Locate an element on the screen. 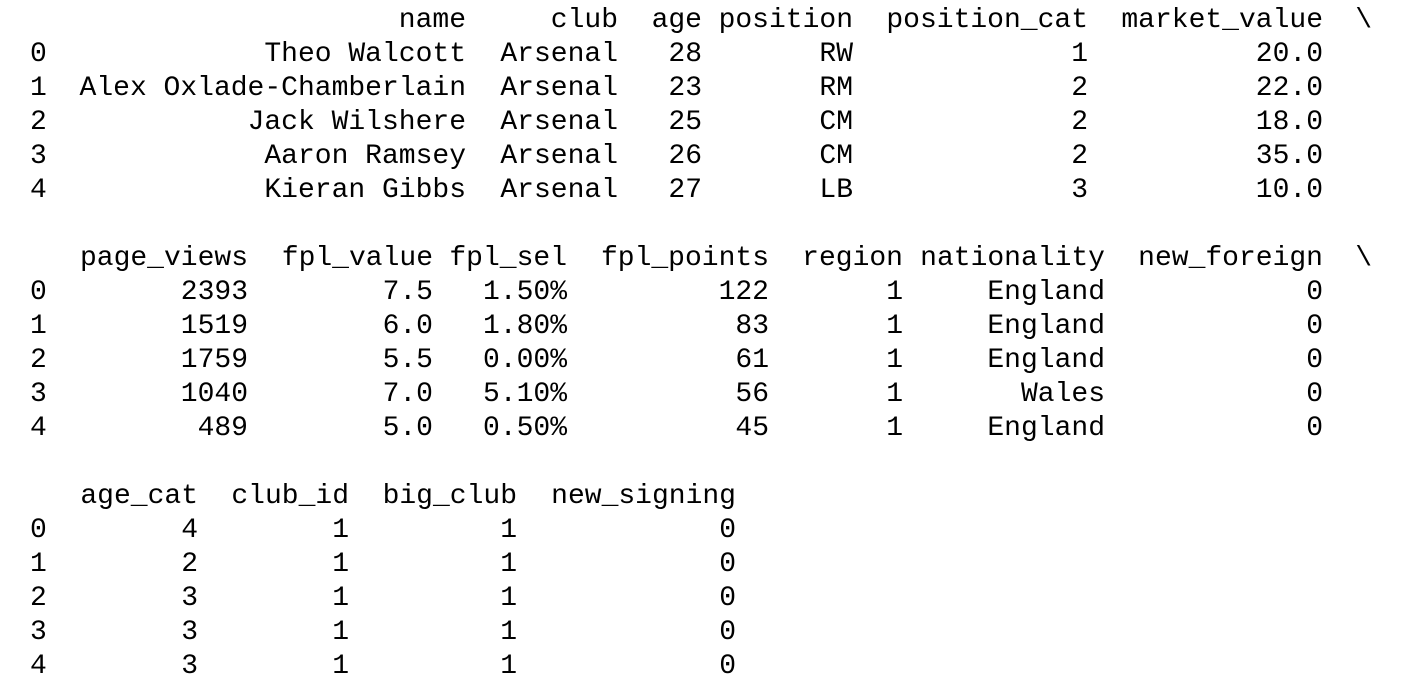 This screenshot has width=1426, height=692. table-cell: 83 is located at coordinates (752, 326).